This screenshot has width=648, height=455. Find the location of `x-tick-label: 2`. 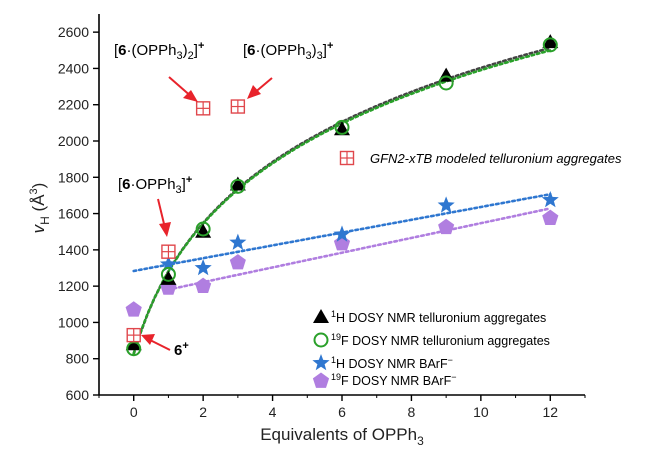

x-tick-label: 2 is located at coordinates (203, 412).